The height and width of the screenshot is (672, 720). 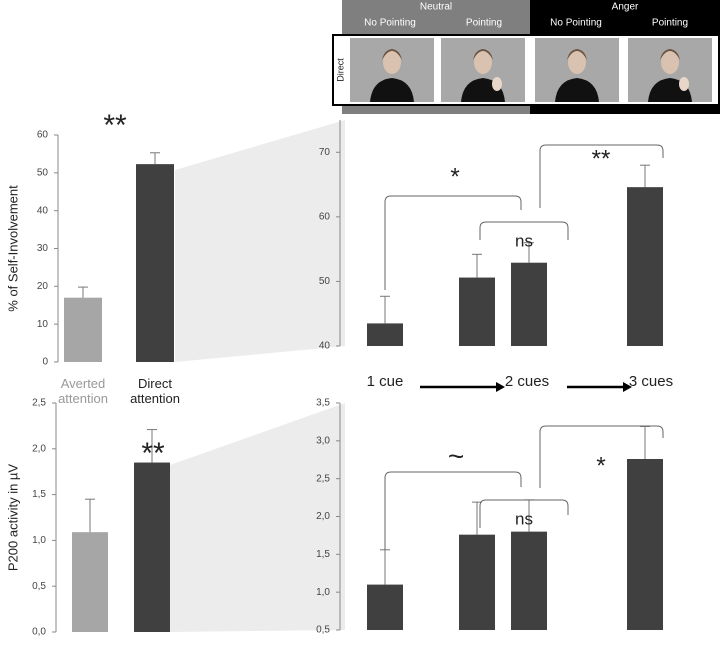 What do you see at coordinates (45, 362) in the screenshot?
I see `y-tick-label: 0` at bounding box center [45, 362].